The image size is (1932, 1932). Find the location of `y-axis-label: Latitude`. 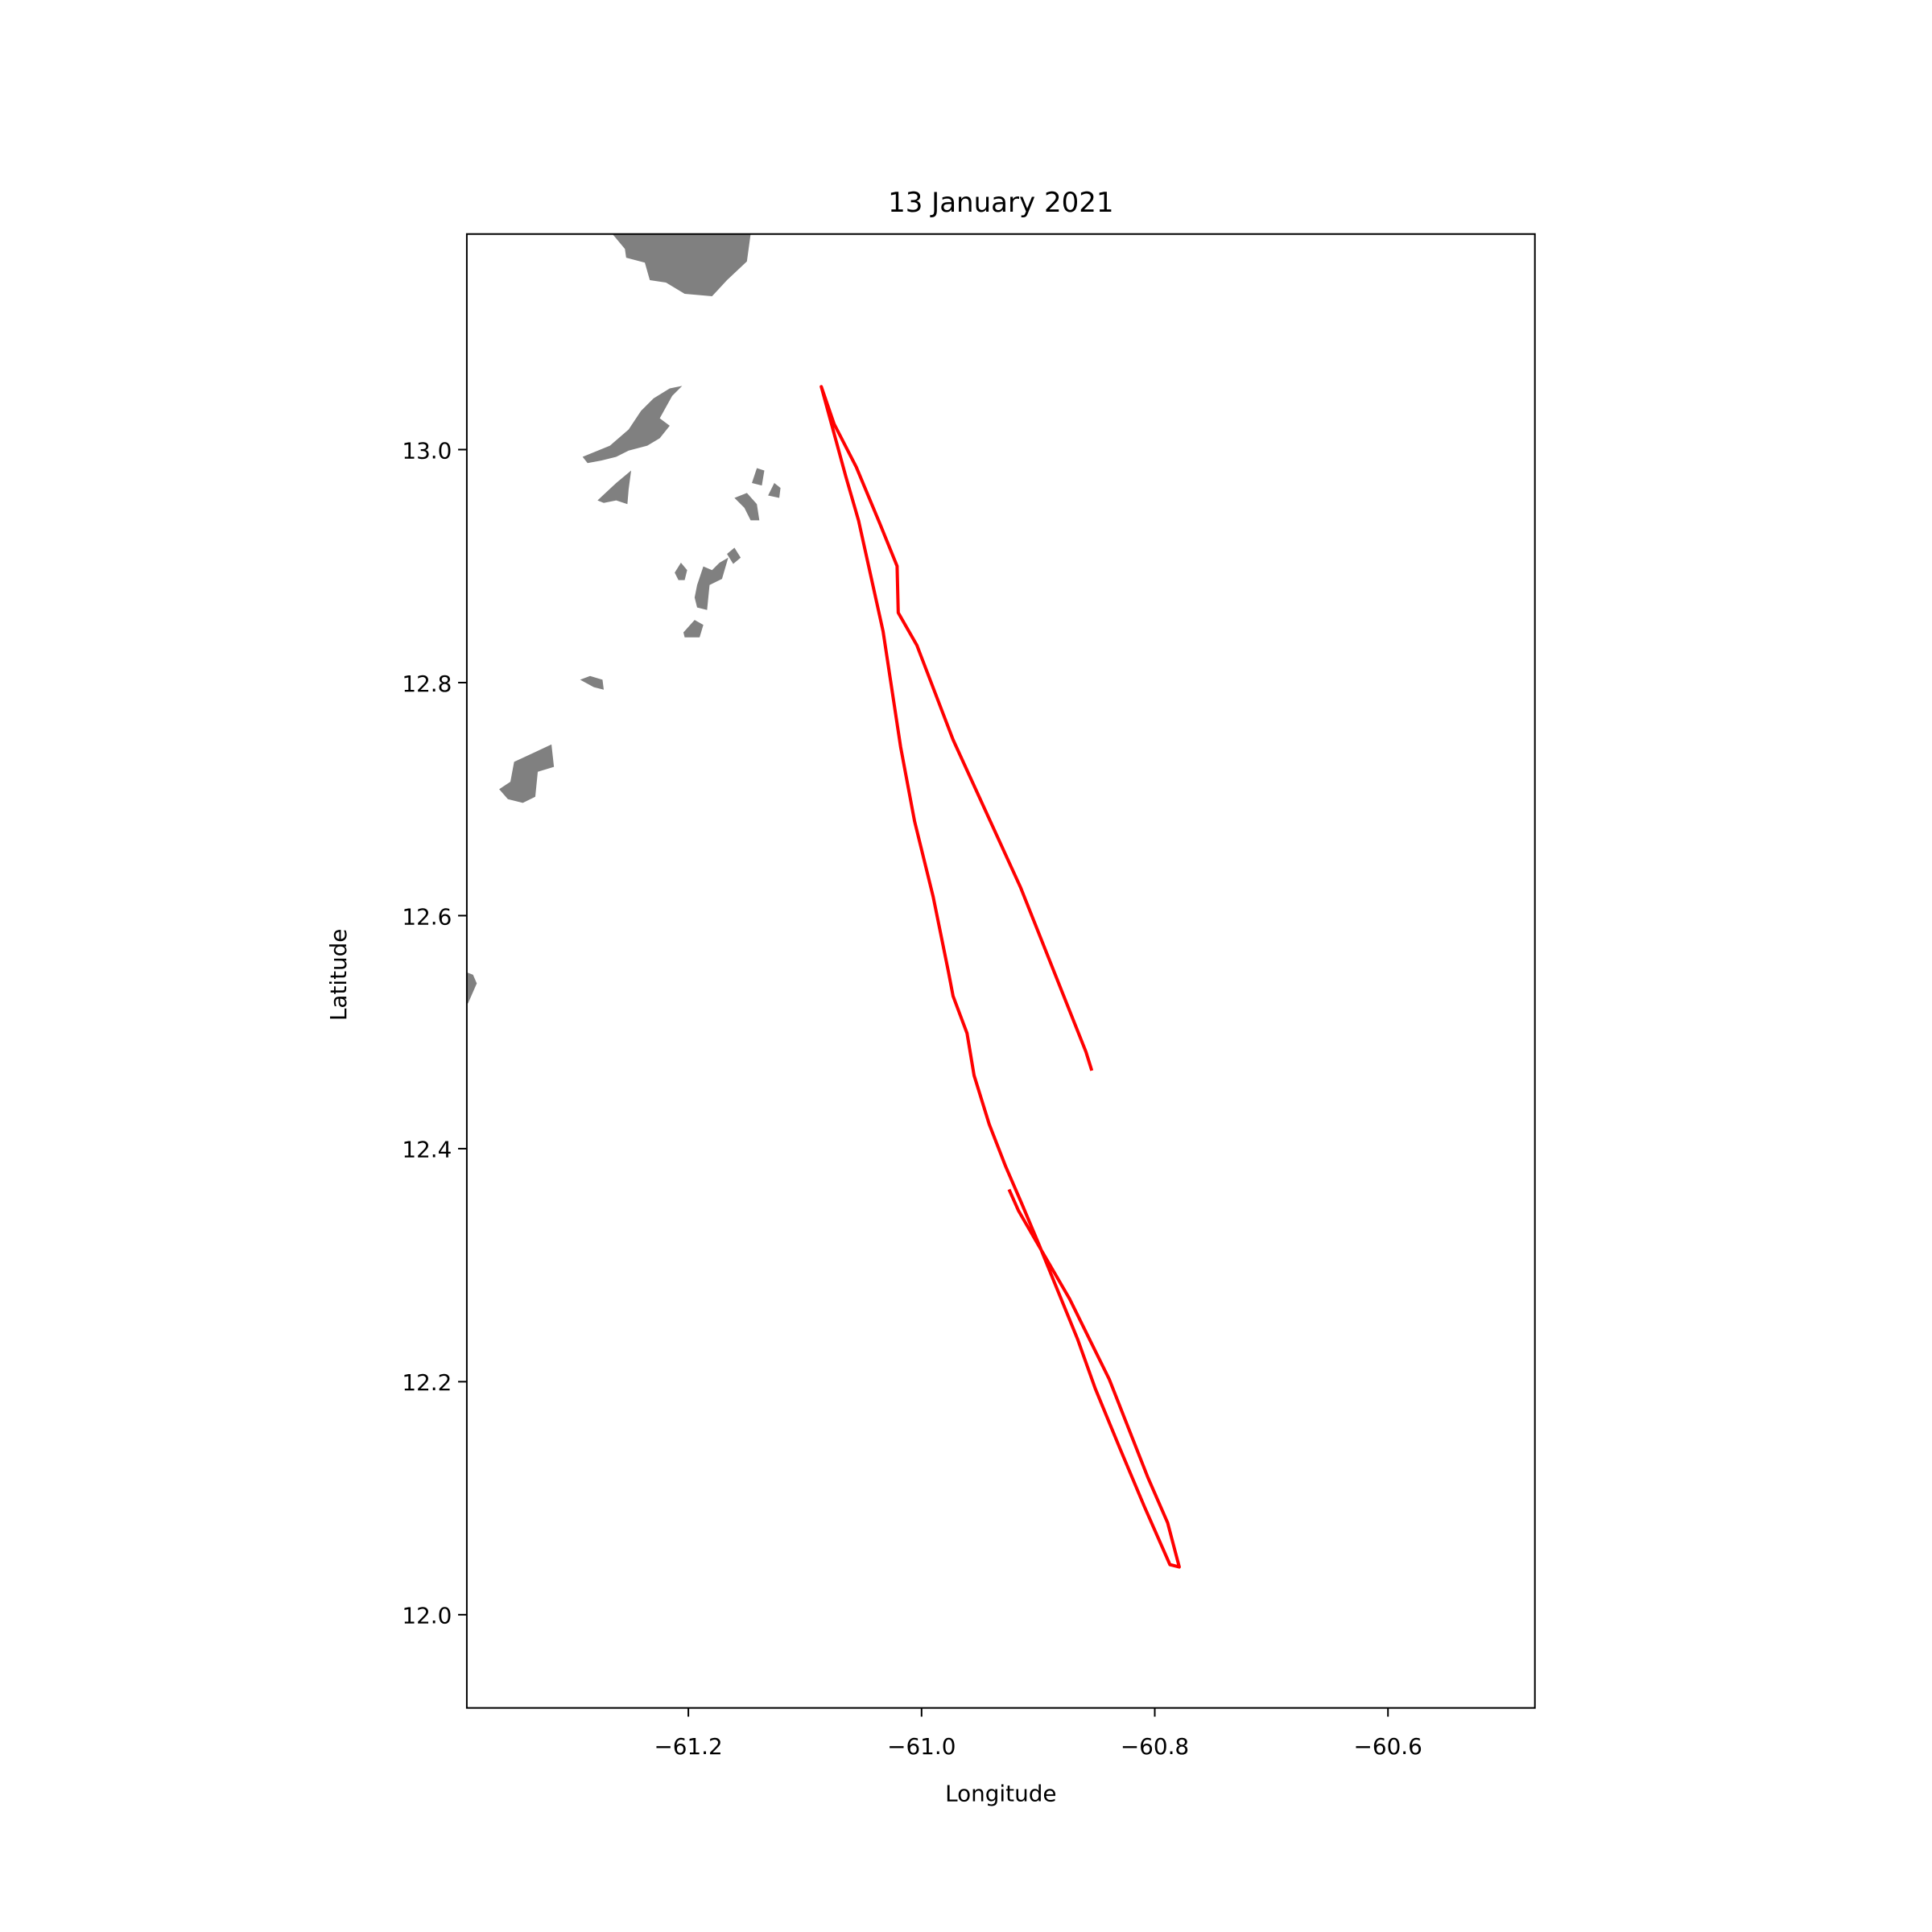

y-axis-label: Latitude is located at coordinates (338, 975).